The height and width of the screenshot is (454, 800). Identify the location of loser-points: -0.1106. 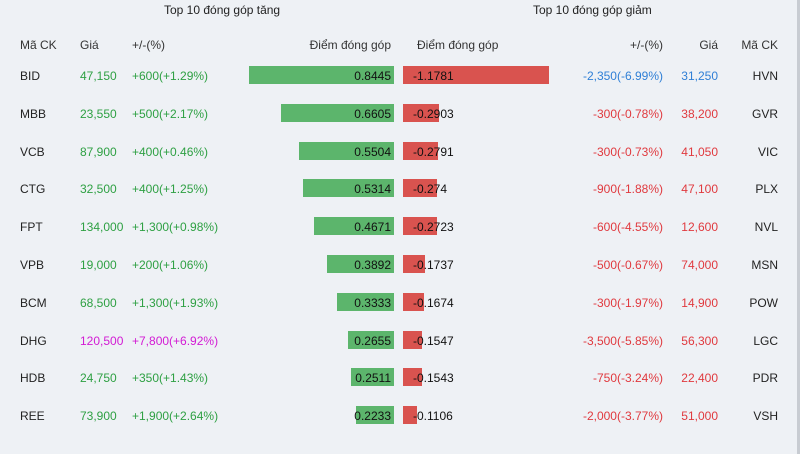
(433, 416).